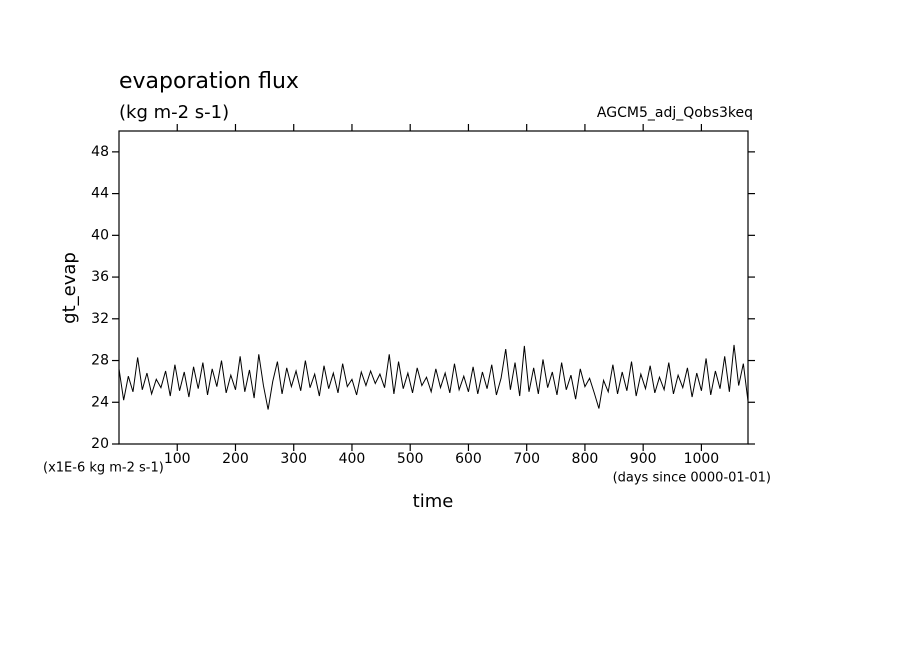 This screenshot has height=658, width=904. What do you see at coordinates (100, 319) in the screenshot?
I see `y-tick-label: 32` at bounding box center [100, 319].